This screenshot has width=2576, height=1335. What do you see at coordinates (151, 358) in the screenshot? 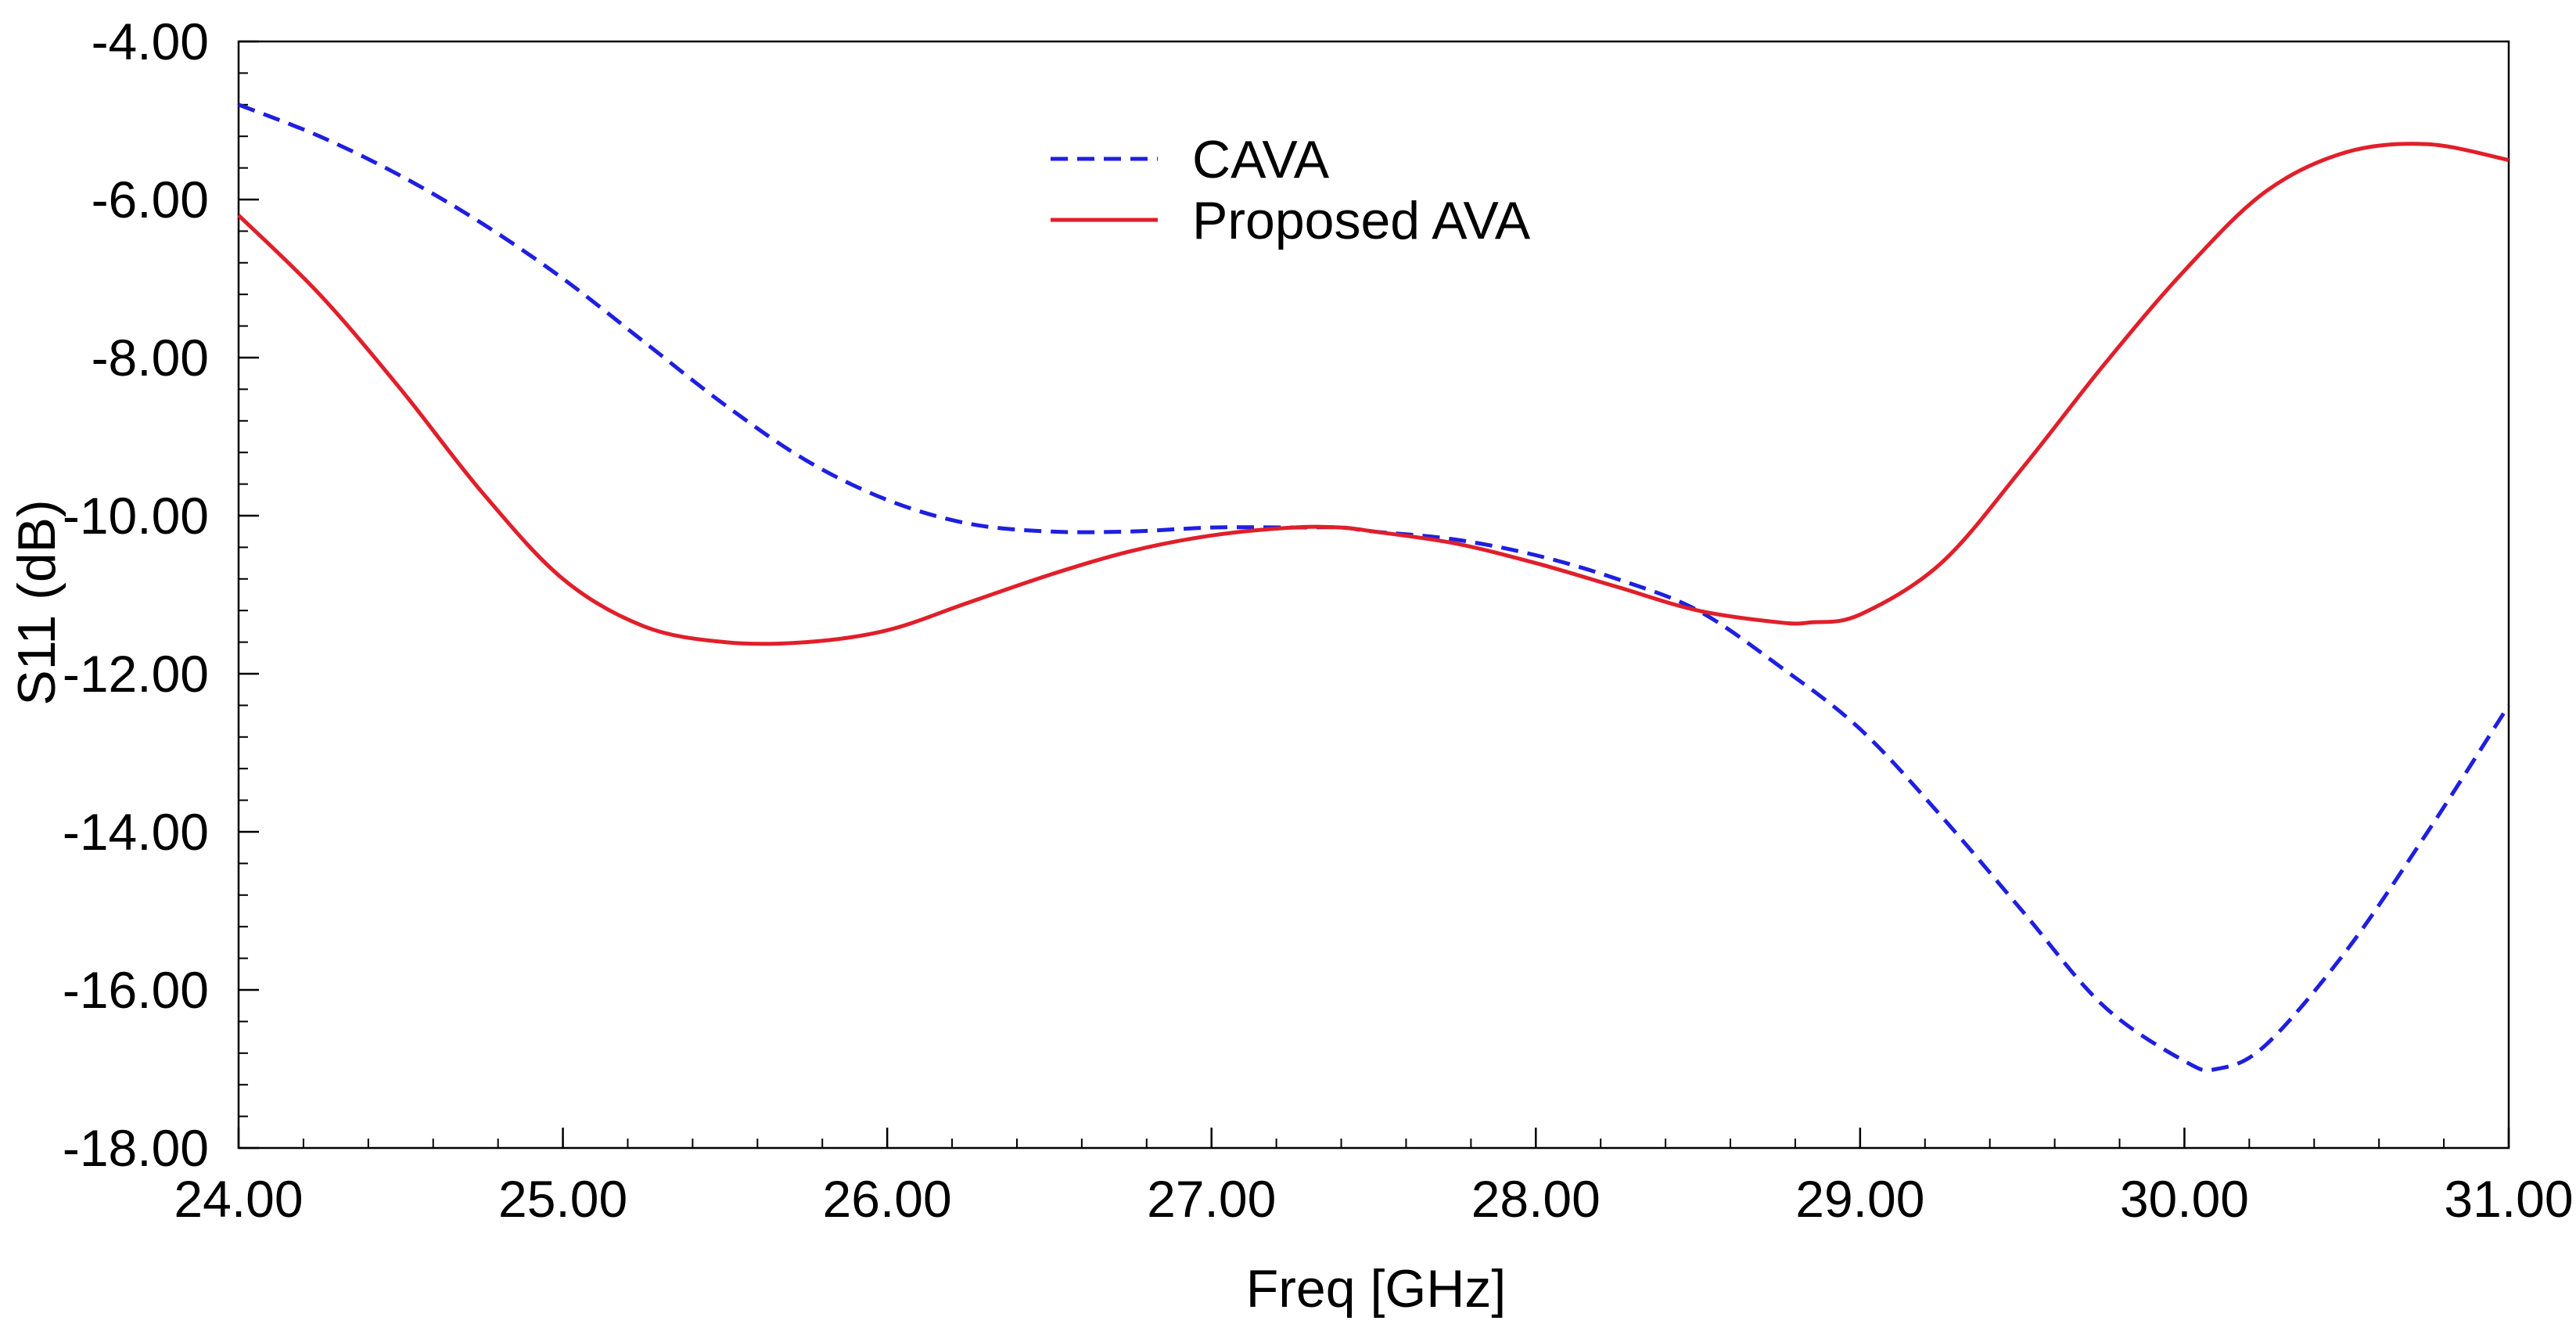
I see `y-tick-label: -8.00` at bounding box center [151, 358].